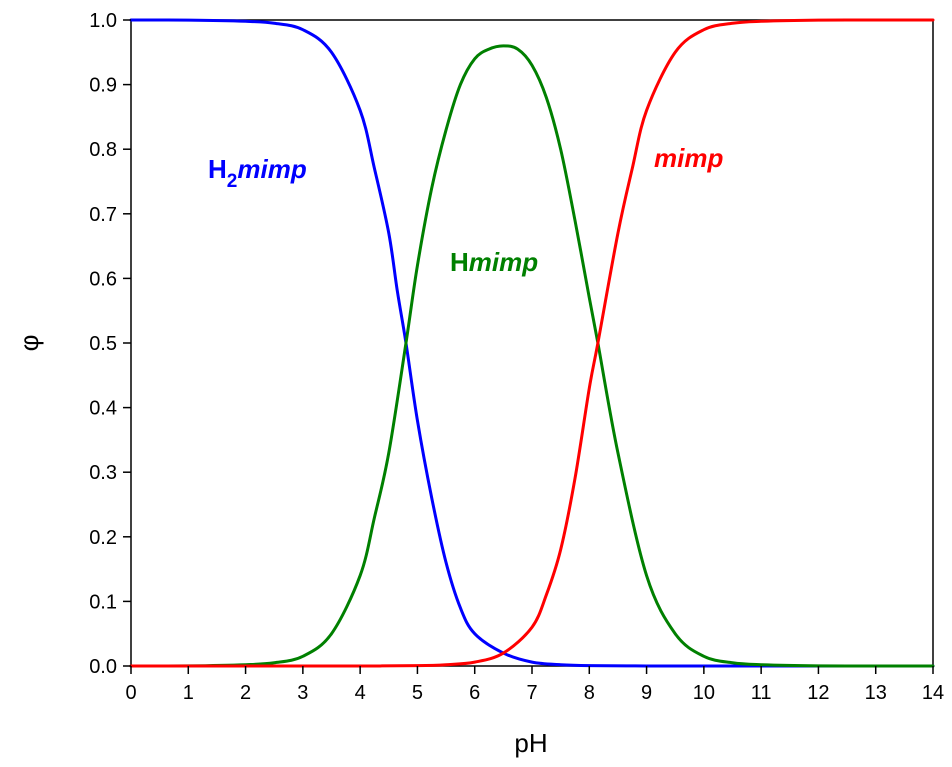 The height and width of the screenshot is (767, 952). I want to click on series-label-hmimp-main: H, so click(459, 262).